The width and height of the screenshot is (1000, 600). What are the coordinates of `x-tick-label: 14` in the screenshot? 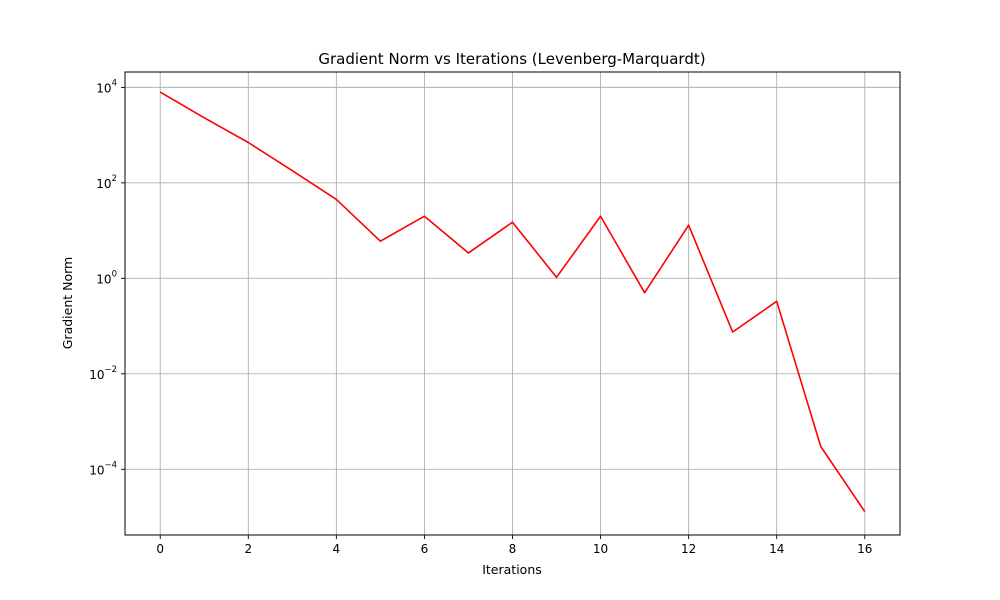 It's located at (776, 549).